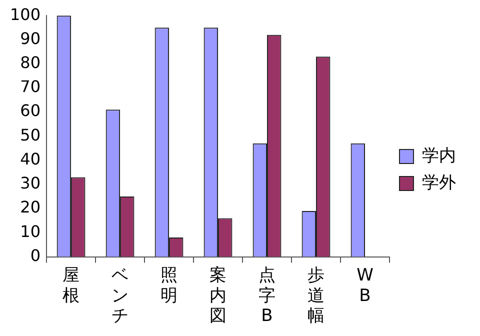  Describe the element at coordinates (439, 182) in the screenshot. I see `legend-label: 学外` at that location.